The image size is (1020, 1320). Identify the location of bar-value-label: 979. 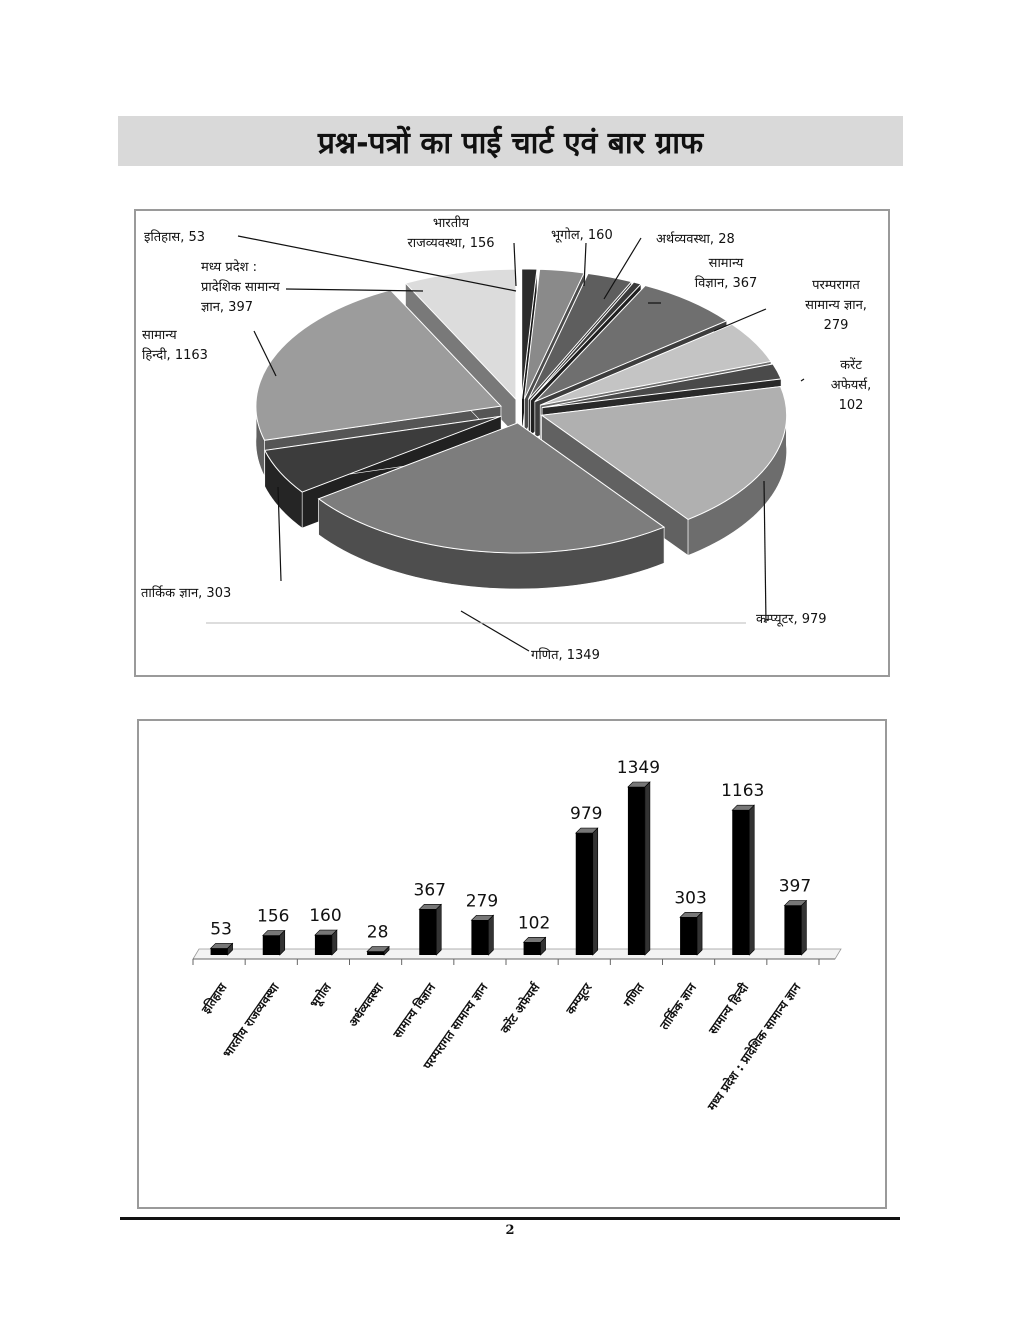
(586, 814).